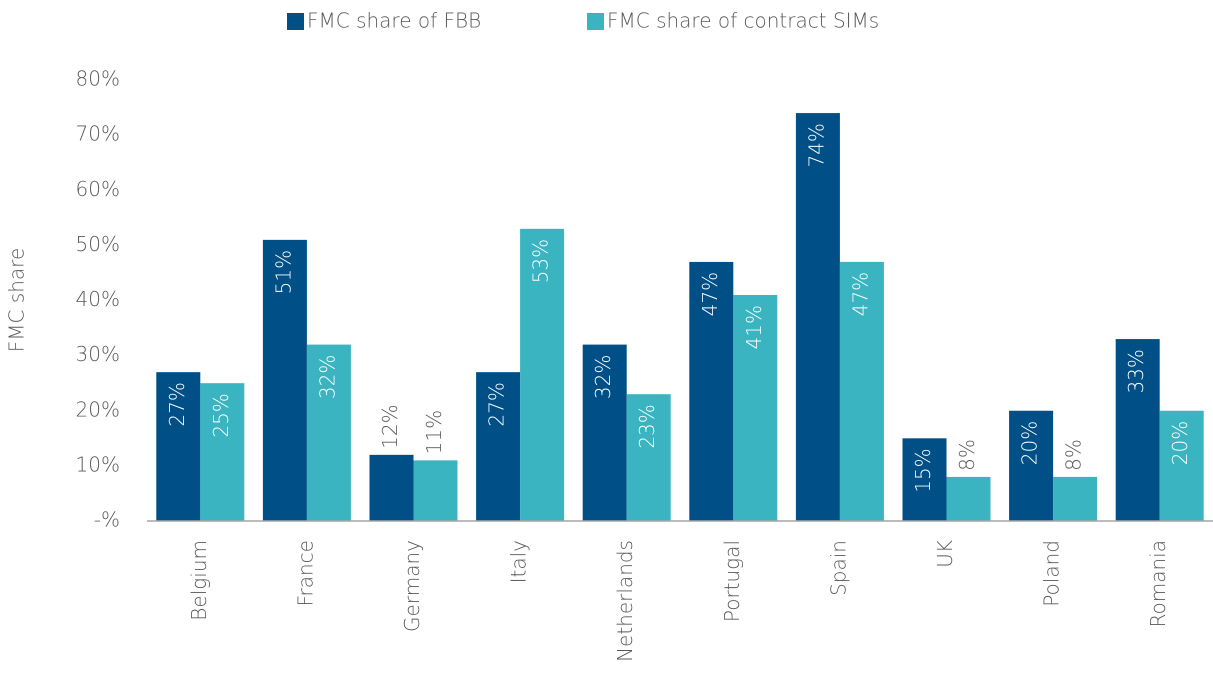  I want to click on legend-label: FMC share of FBB, so click(394, 21).